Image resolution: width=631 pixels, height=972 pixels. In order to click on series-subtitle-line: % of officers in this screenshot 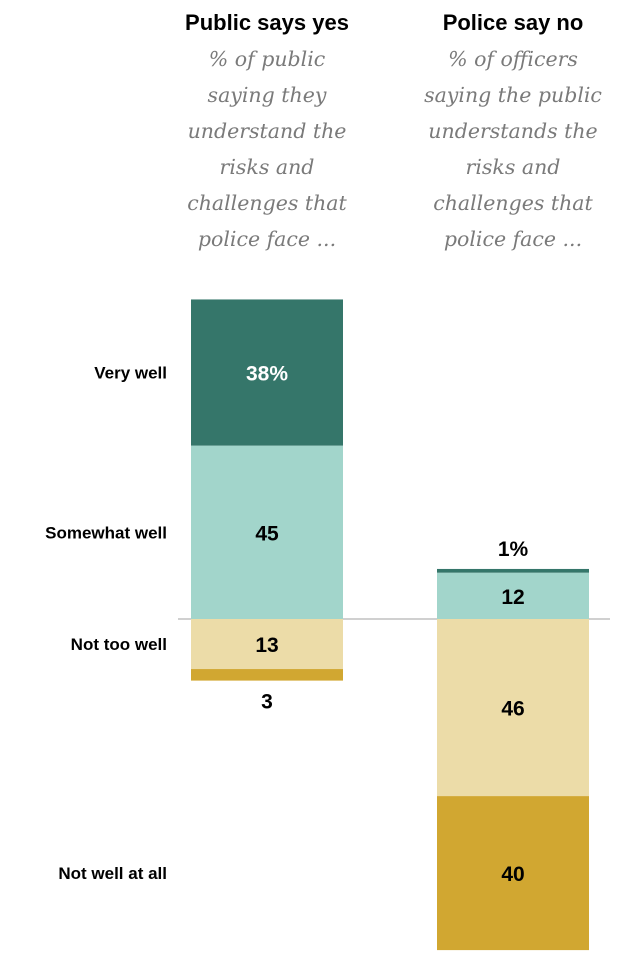, I will do `click(513, 59)`.